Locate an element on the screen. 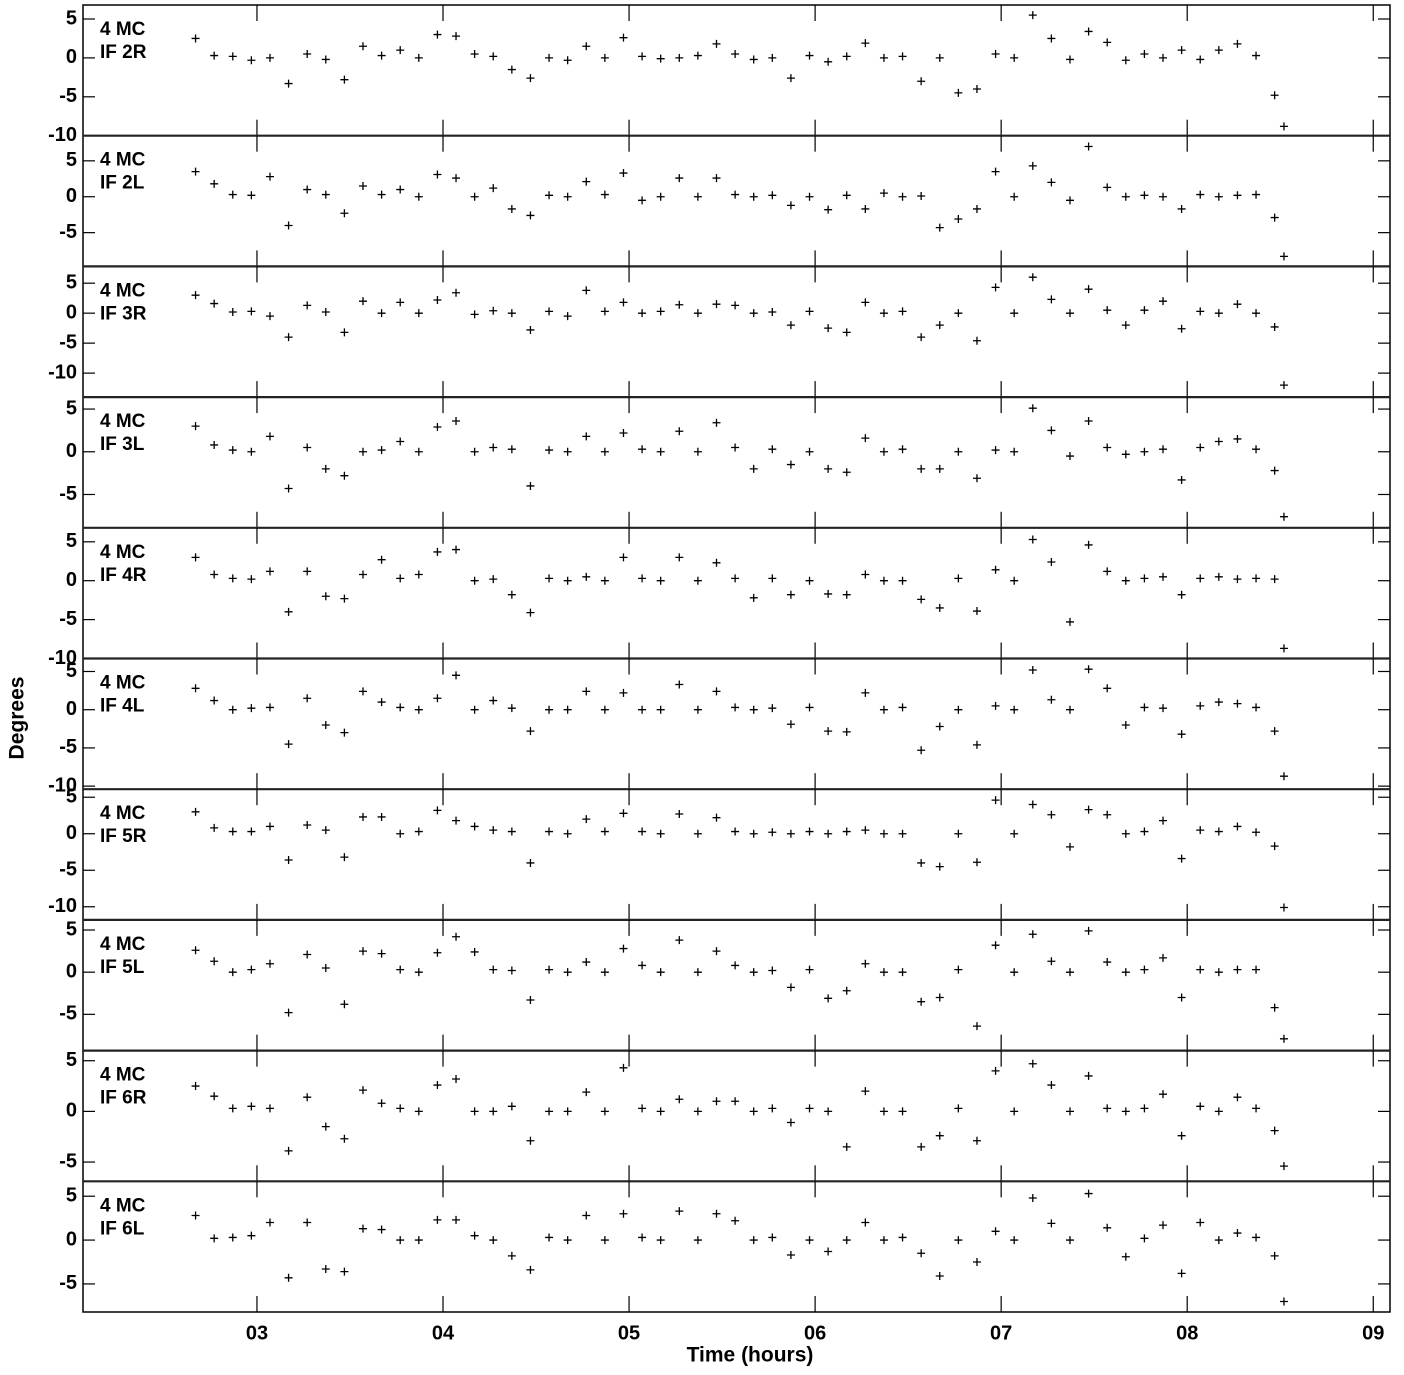 This screenshot has width=1404, height=1375. y-tick-label: -5 is located at coordinates (68, 232).